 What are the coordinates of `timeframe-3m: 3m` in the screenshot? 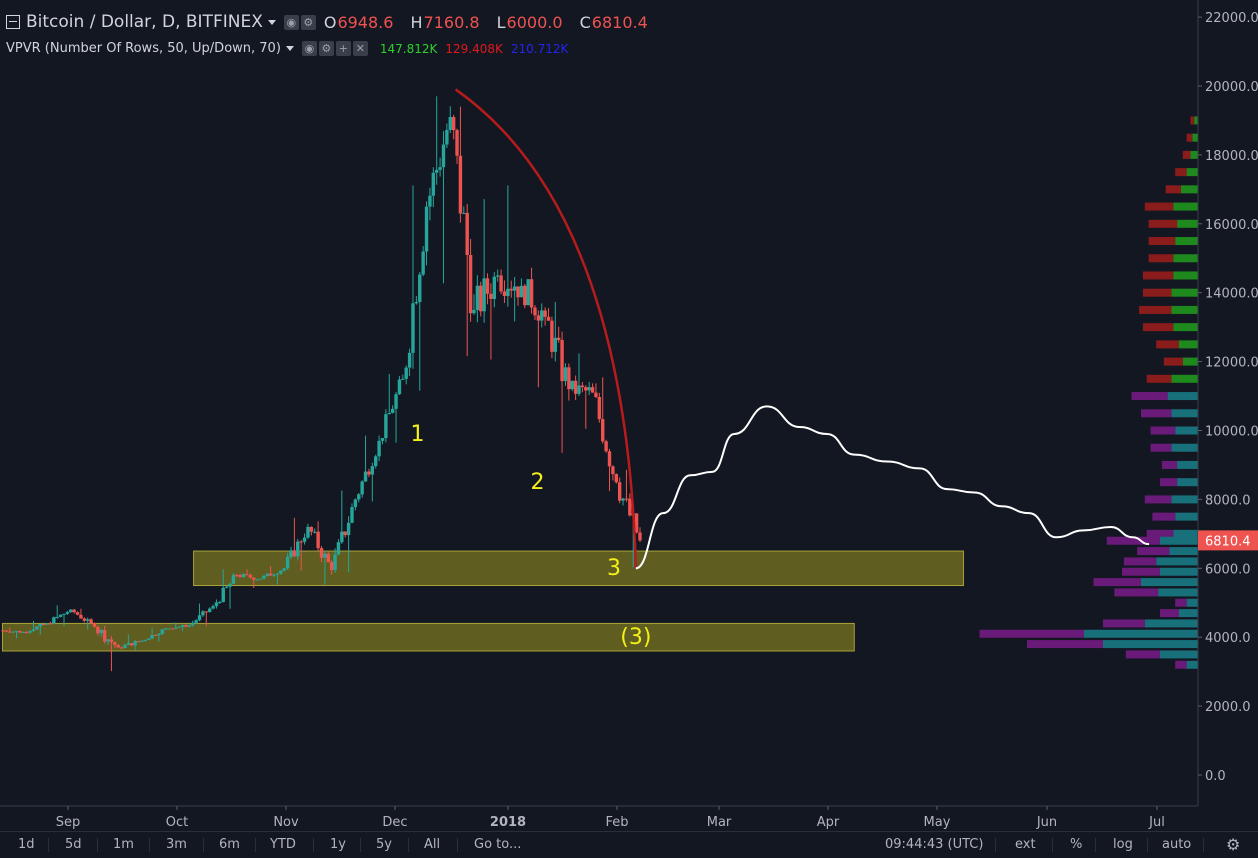 It's located at (176, 844).